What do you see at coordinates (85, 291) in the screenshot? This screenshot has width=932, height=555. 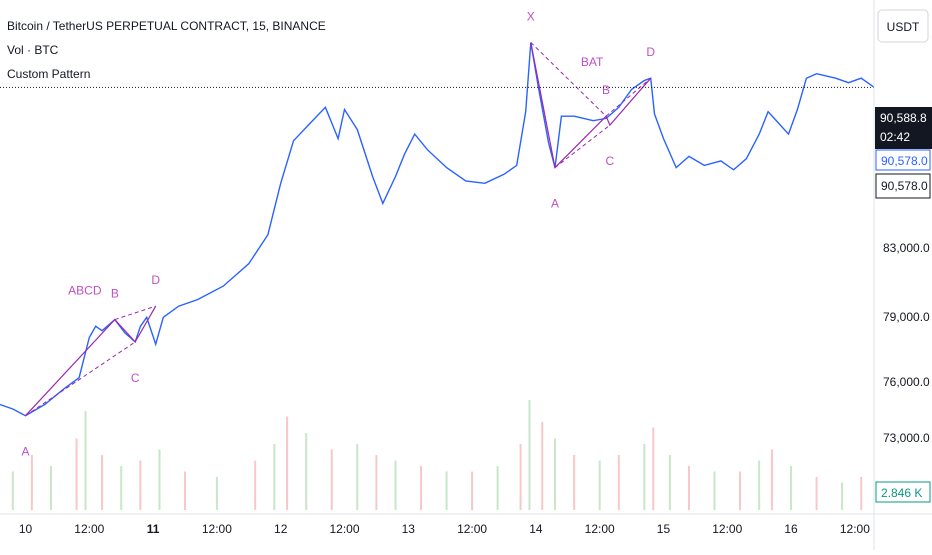 I see `pattern-name-label: ABCD` at bounding box center [85, 291].